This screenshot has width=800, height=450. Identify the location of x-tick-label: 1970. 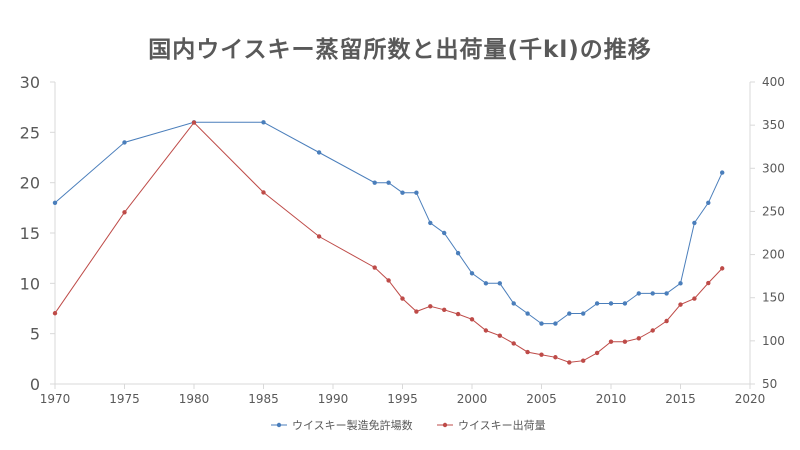
(55, 399).